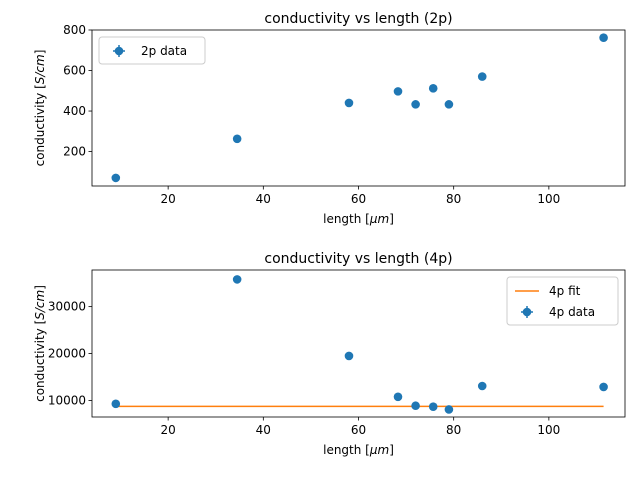 The height and width of the screenshot is (480, 640). I want to click on legend: 2p data, so click(152, 50).